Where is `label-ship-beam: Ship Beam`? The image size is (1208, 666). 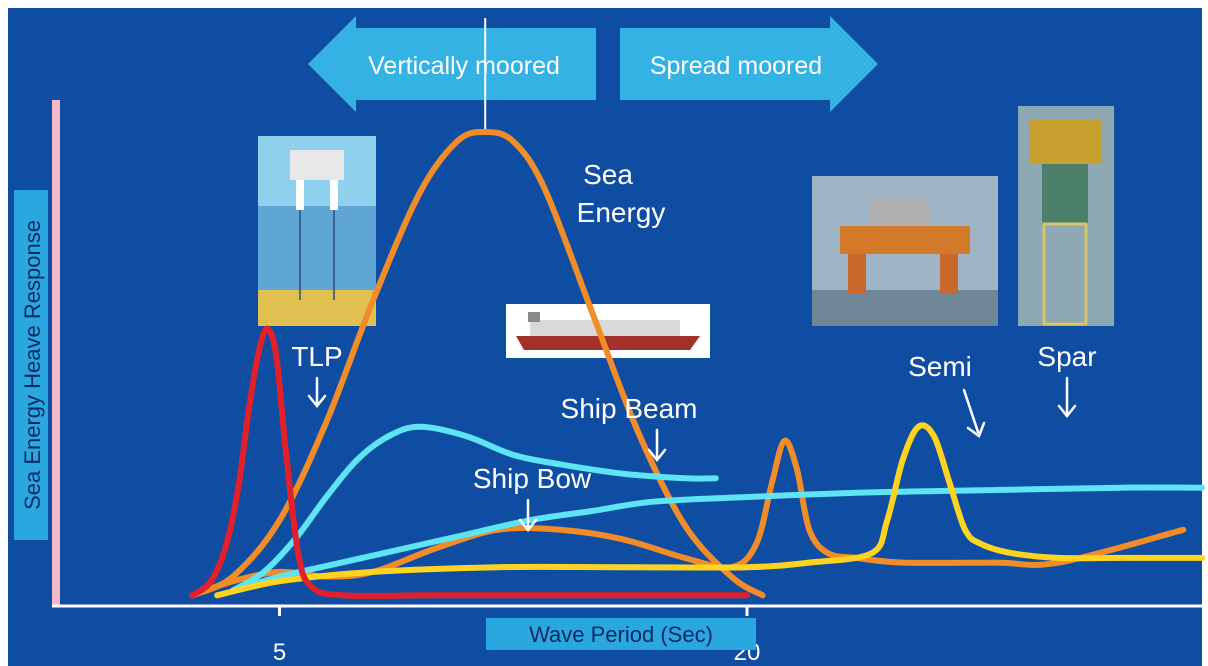 label-ship-beam: Ship Beam is located at coordinates (629, 408).